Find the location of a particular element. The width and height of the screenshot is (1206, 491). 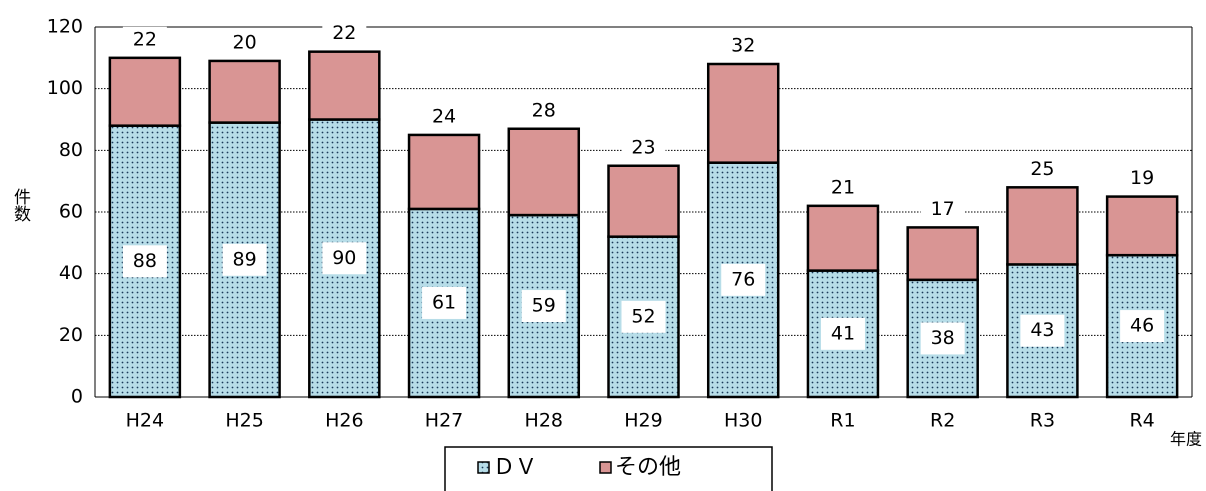

y-tick-label: 100 is located at coordinates (65, 88).